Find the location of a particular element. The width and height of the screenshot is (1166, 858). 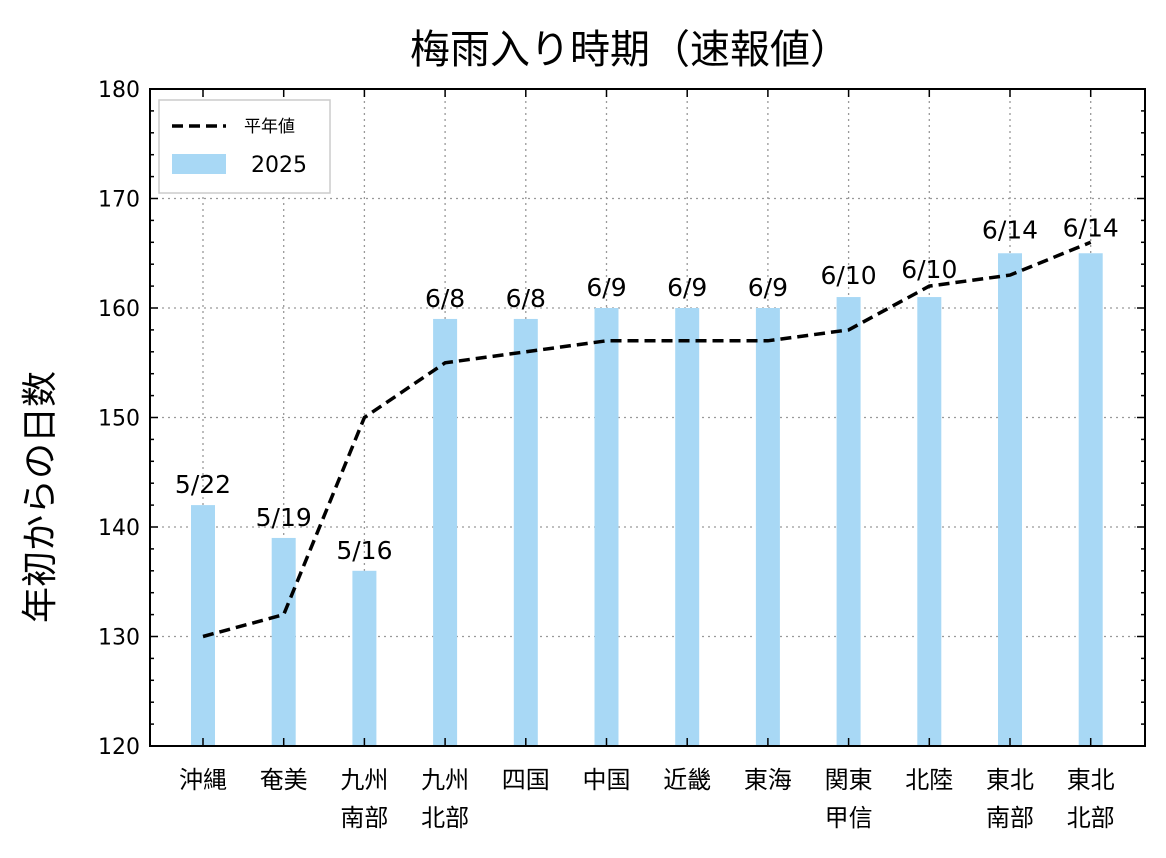

y-tick-label: 140 is located at coordinates (119, 528).